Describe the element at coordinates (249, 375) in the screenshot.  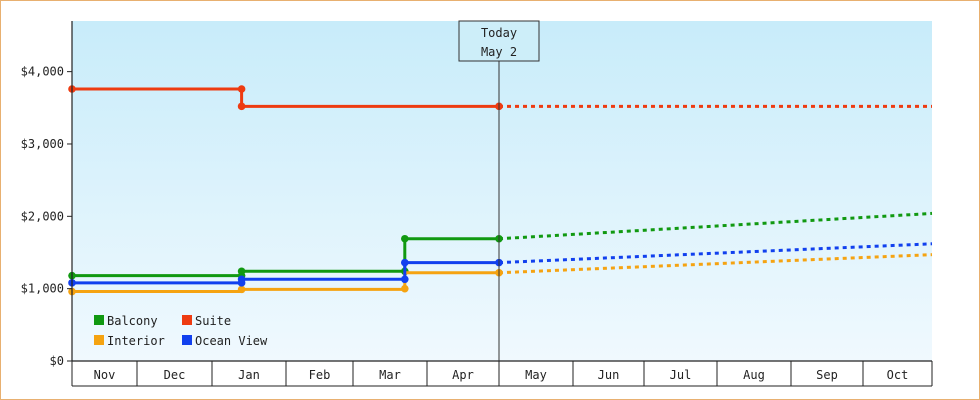
I see `x-tick-label: Jan` at that location.